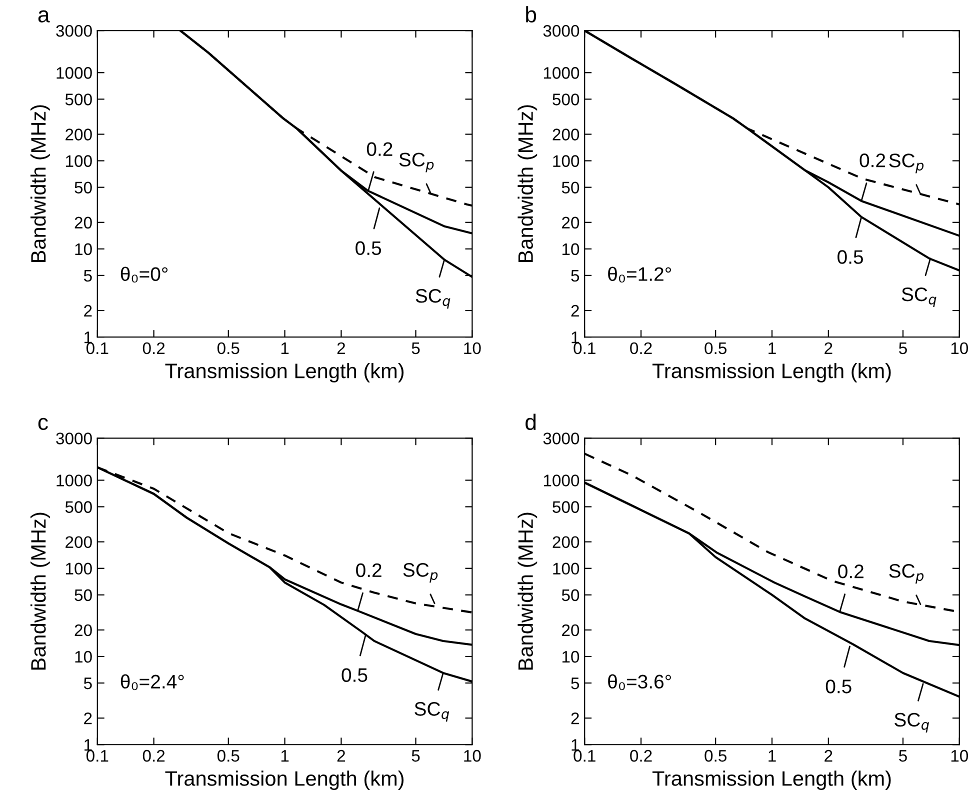 The height and width of the screenshot is (805, 974). Describe the element at coordinates (44, 16) in the screenshot. I see `chart-title: a` at that location.